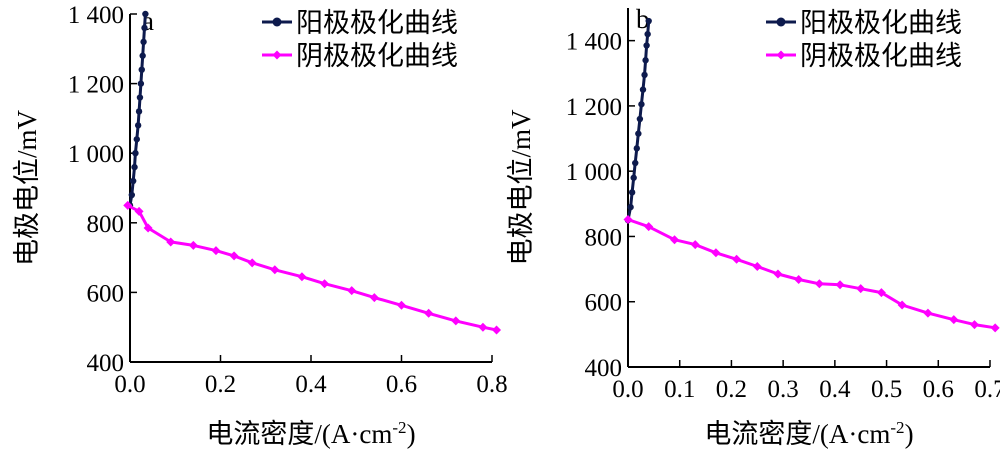 The image size is (1000, 459). What do you see at coordinates (679, 389) in the screenshot?
I see `x-tick-label: 0.1` at bounding box center [679, 389].